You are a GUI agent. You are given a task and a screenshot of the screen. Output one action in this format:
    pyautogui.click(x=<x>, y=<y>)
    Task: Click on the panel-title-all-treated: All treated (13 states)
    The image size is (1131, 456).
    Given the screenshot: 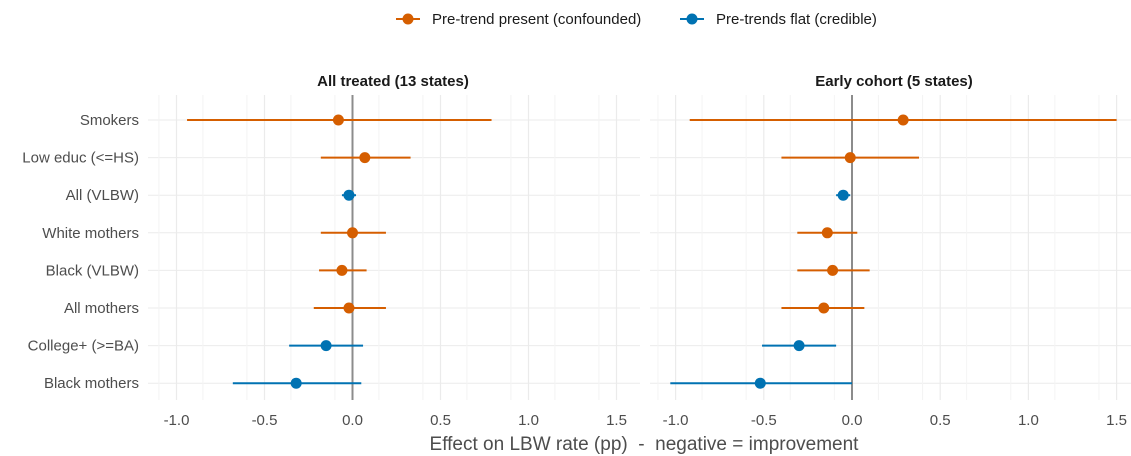 What is the action you would take?
    pyautogui.click(x=393, y=81)
    